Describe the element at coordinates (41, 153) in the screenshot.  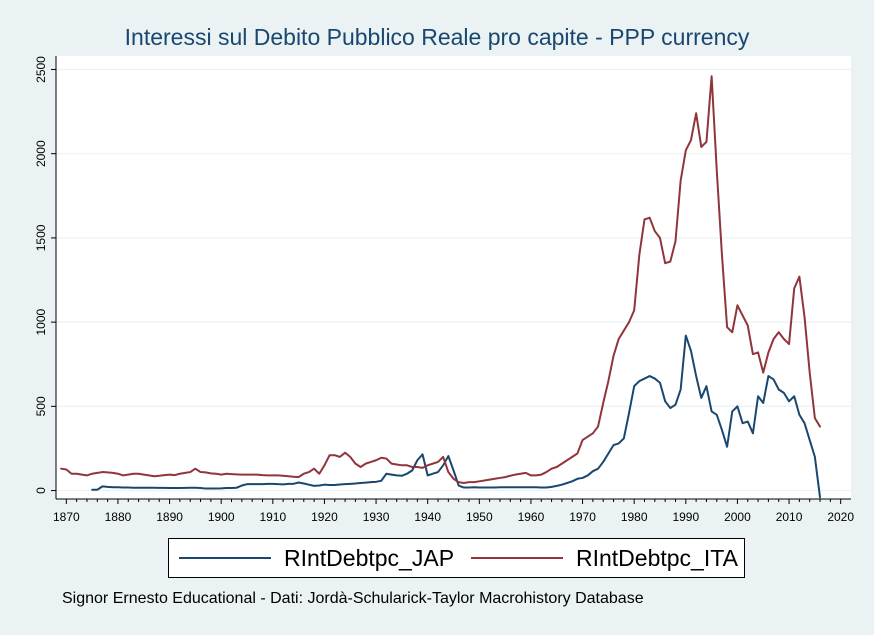
I see `y-tick-label: 2000` at that location.